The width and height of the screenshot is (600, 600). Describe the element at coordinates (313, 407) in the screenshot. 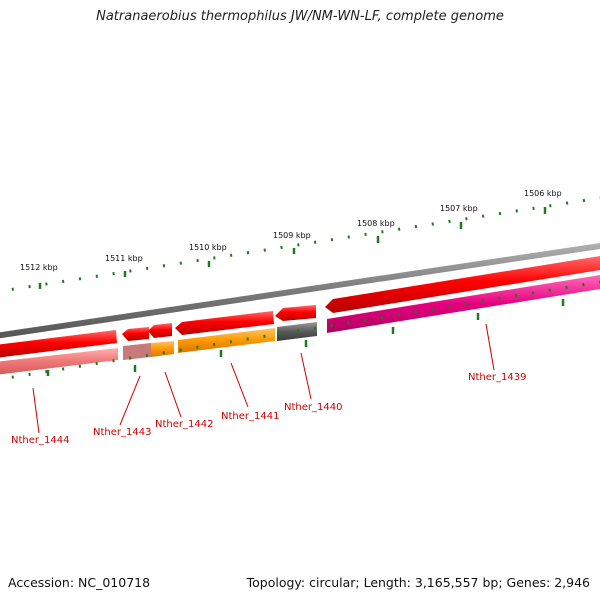

I see `gene-label-nther-1440: Nther_1440` at that location.